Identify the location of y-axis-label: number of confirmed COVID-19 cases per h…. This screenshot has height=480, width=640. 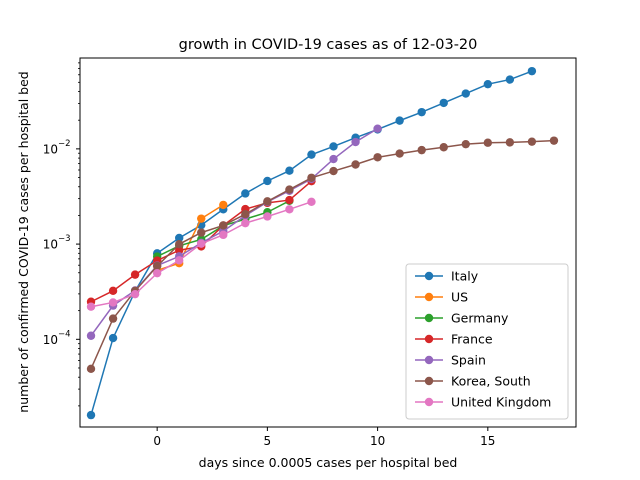
(23, 241).